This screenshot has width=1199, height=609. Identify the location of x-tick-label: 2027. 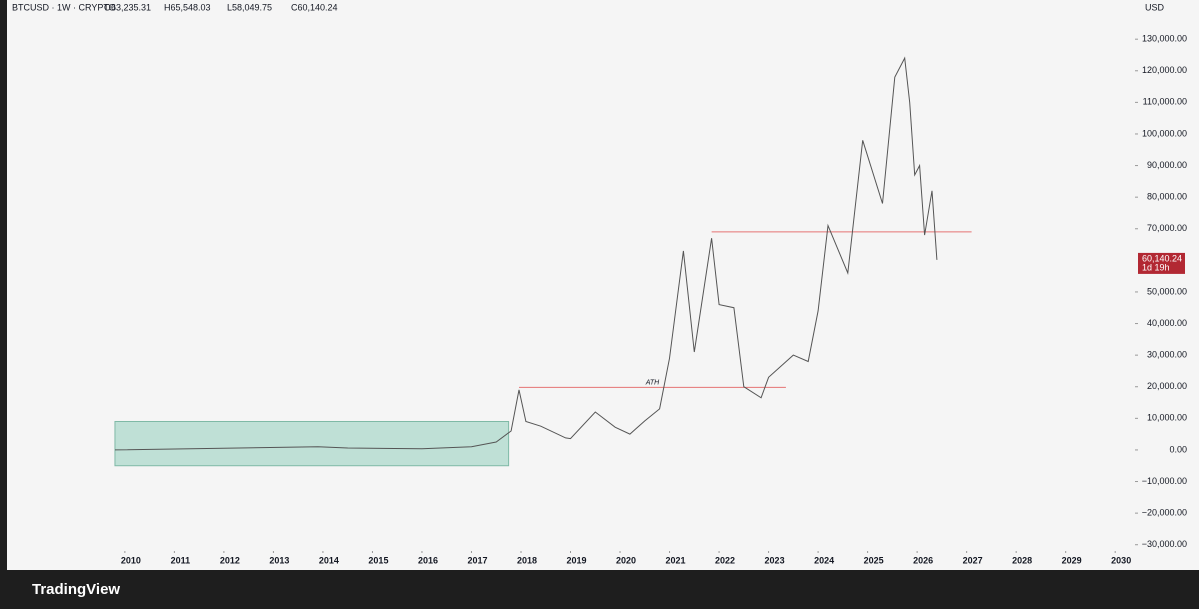
(973, 560).